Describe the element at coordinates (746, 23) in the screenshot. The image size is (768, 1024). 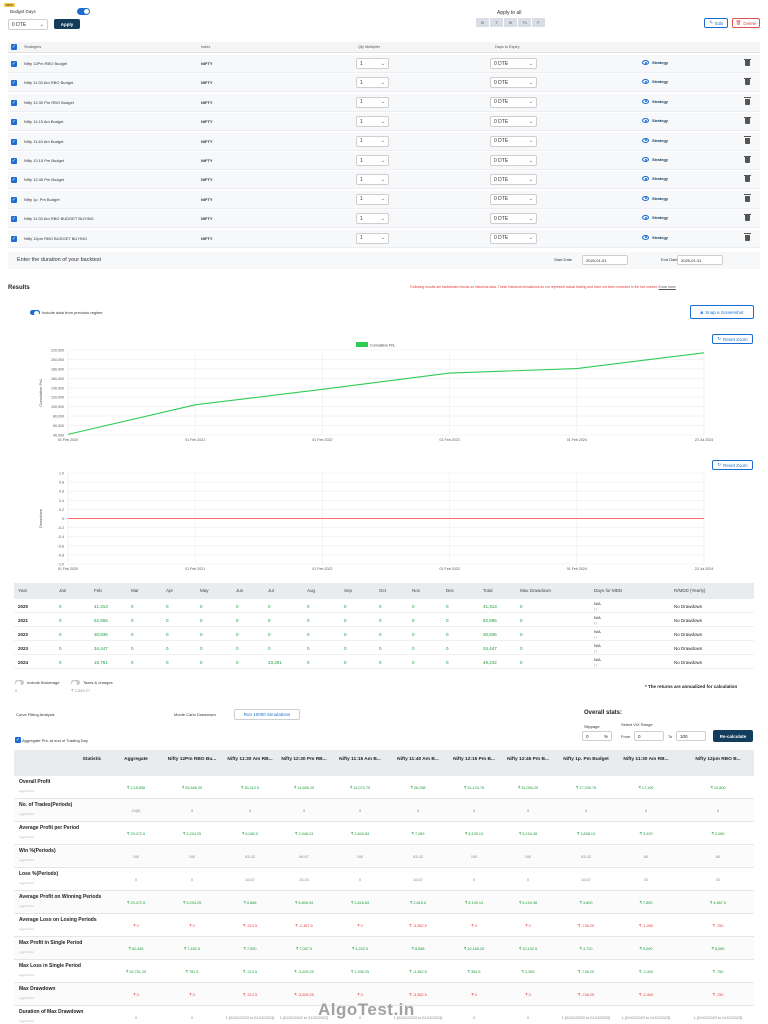
I see `delete-button: 🗑 Delete` at that location.